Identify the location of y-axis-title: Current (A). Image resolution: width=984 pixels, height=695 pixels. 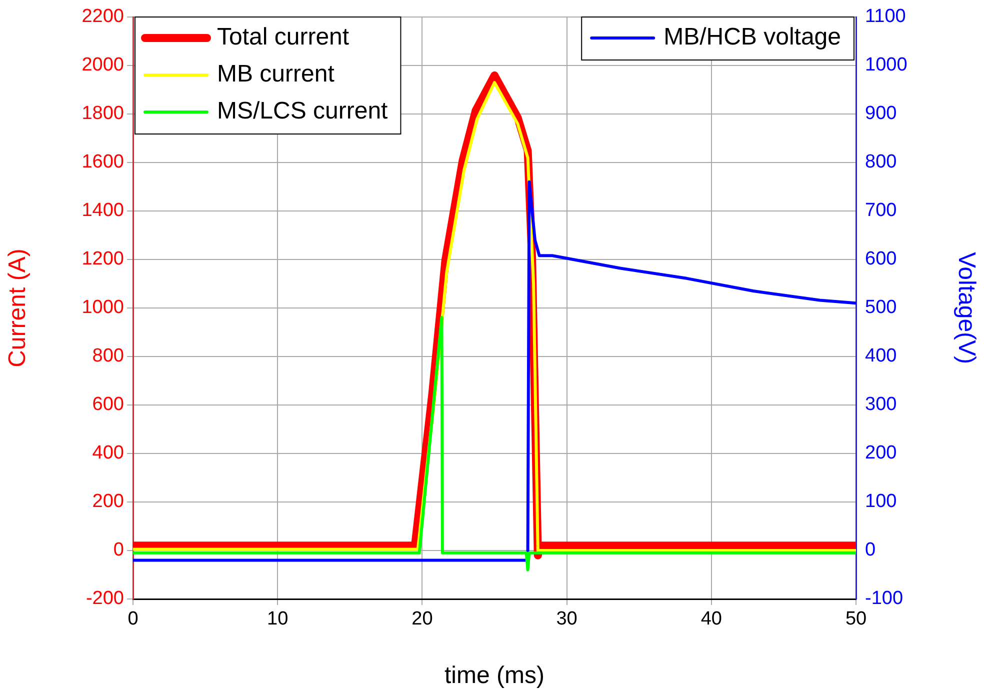
(18, 308).